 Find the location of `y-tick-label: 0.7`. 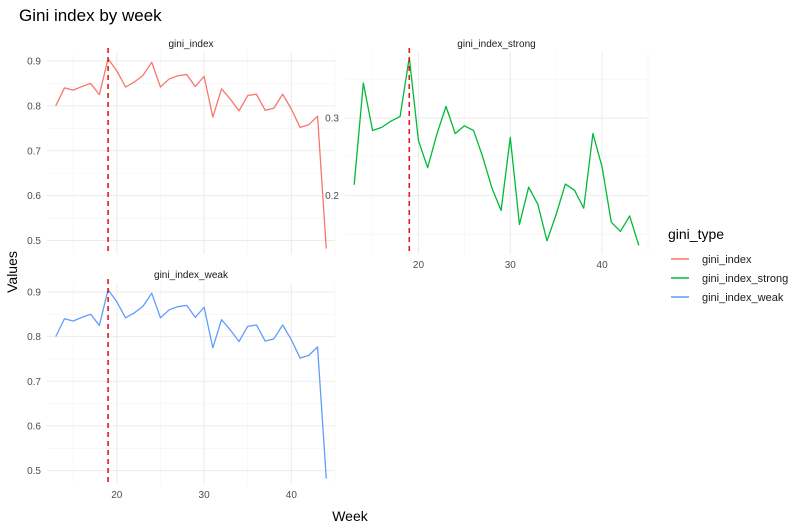

y-tick-label: 0.7 is located at coordinates (34, 382).